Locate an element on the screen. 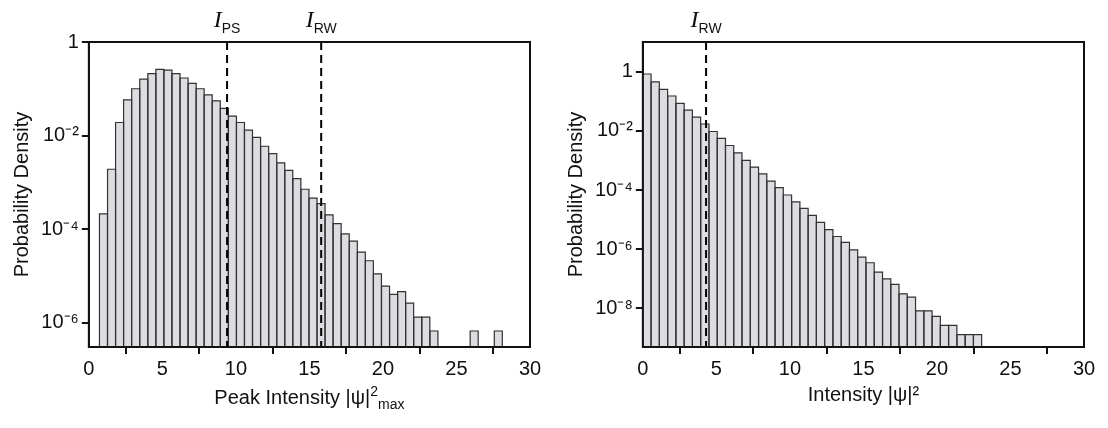 The width and height of the screenshot is (1108, 428). ref-line-label: I$_{PS}$ is located at coordinates (227, 21).